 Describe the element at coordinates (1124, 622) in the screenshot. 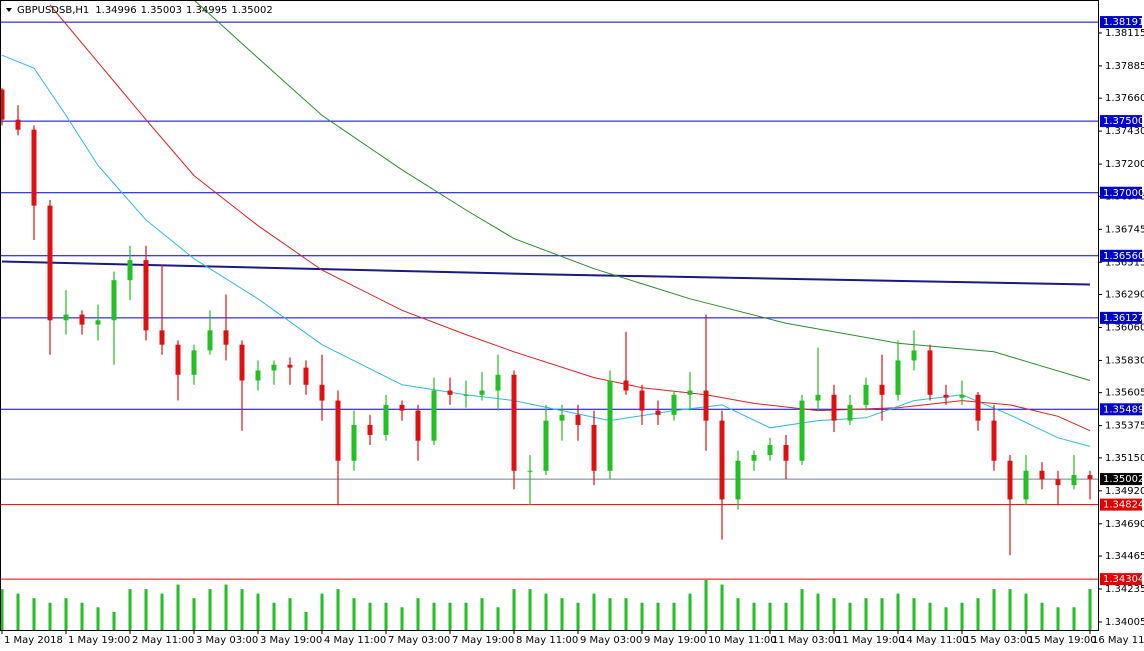

I see `y-tick-label: 1.34005` at that location.